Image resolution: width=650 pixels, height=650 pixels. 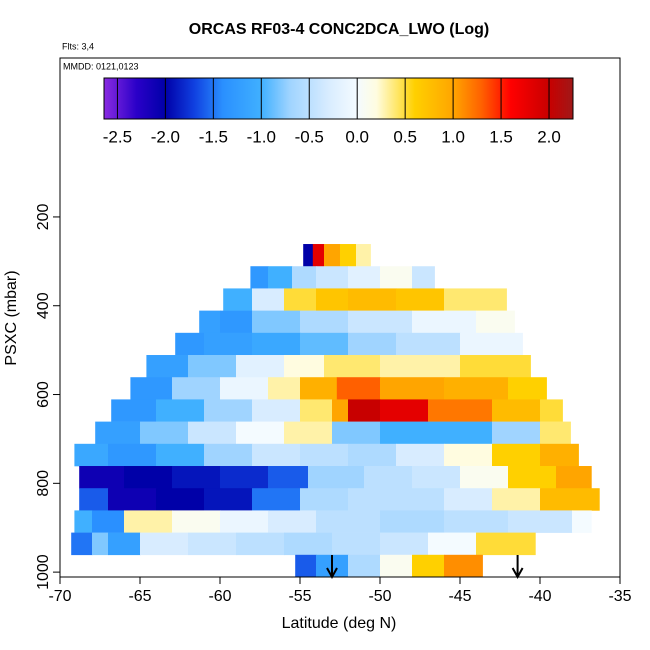 What do you see at coordinates (43, 483) in the screenshot?
I see `y-tick-label: 800` at bounding box center [43, 483].